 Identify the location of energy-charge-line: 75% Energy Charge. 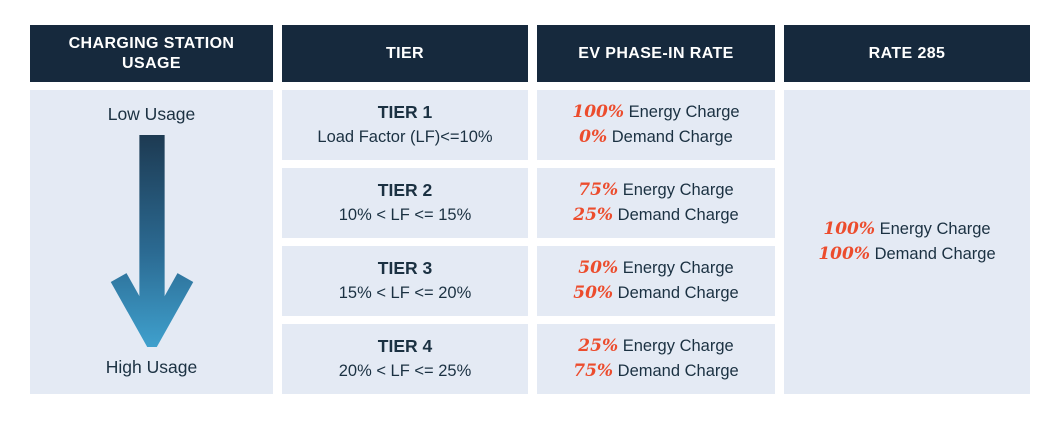
(655, 190).